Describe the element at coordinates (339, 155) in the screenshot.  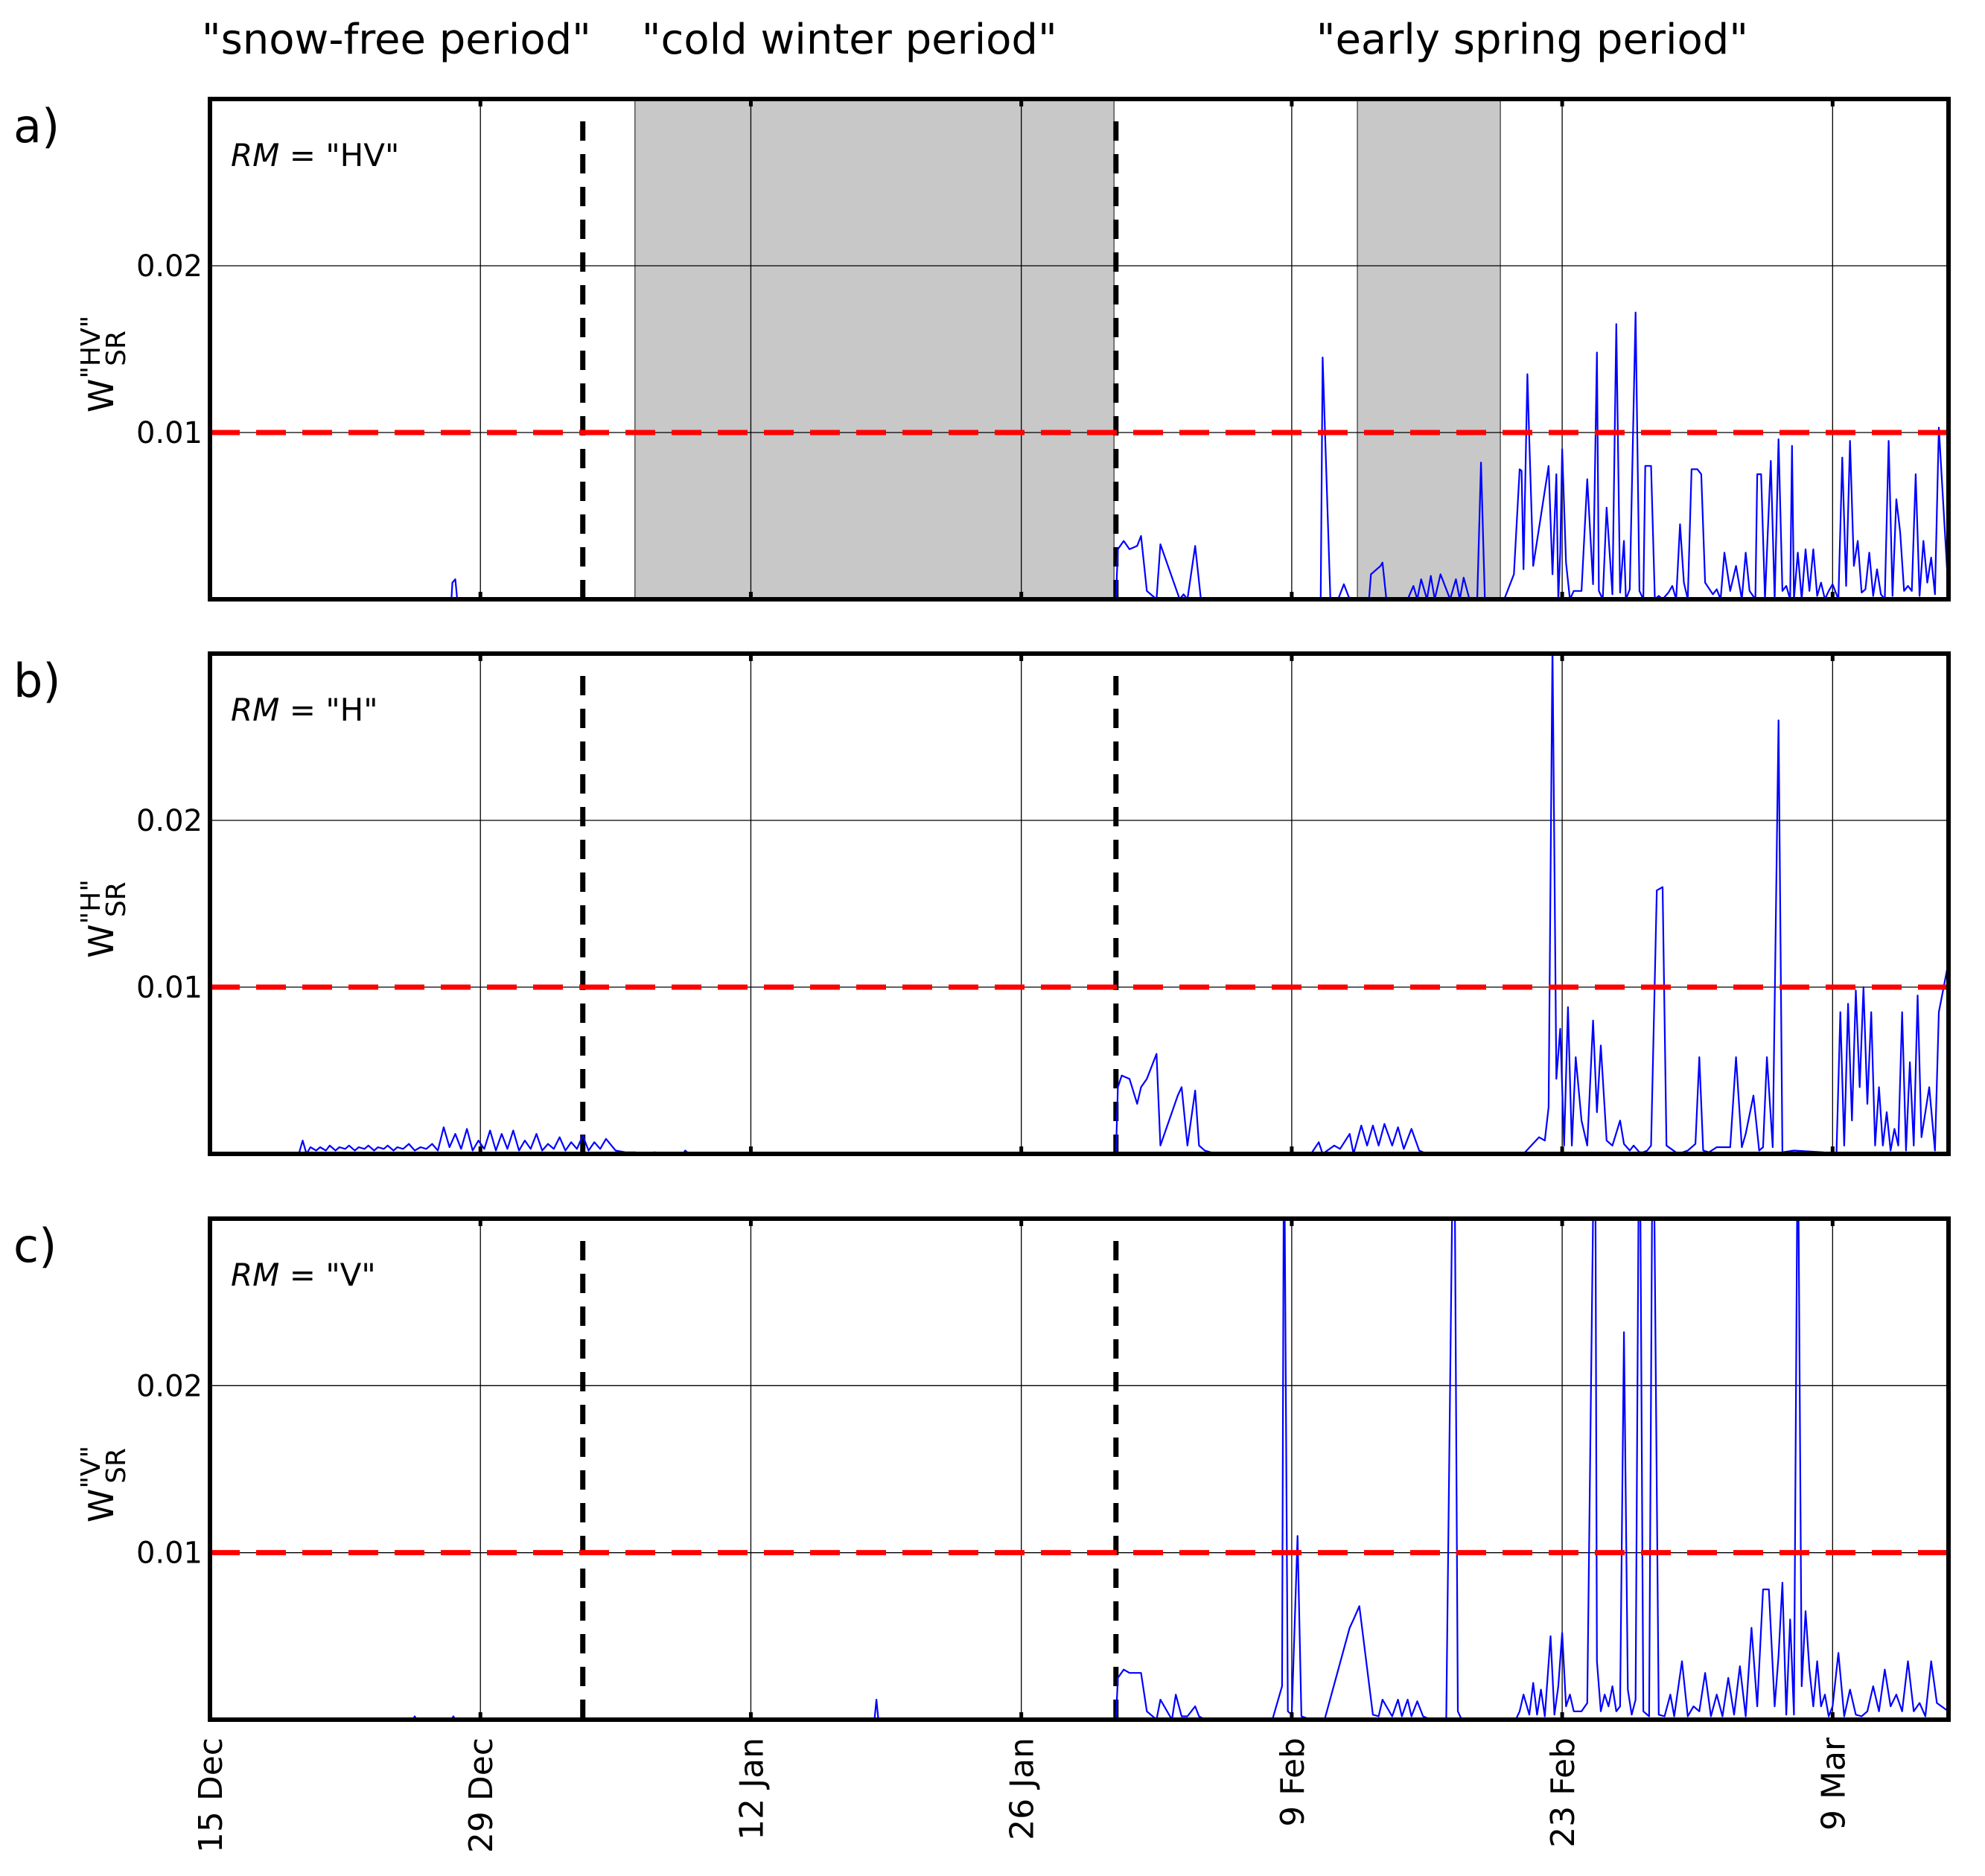
I see `rm-value: = "HV"` at that location.